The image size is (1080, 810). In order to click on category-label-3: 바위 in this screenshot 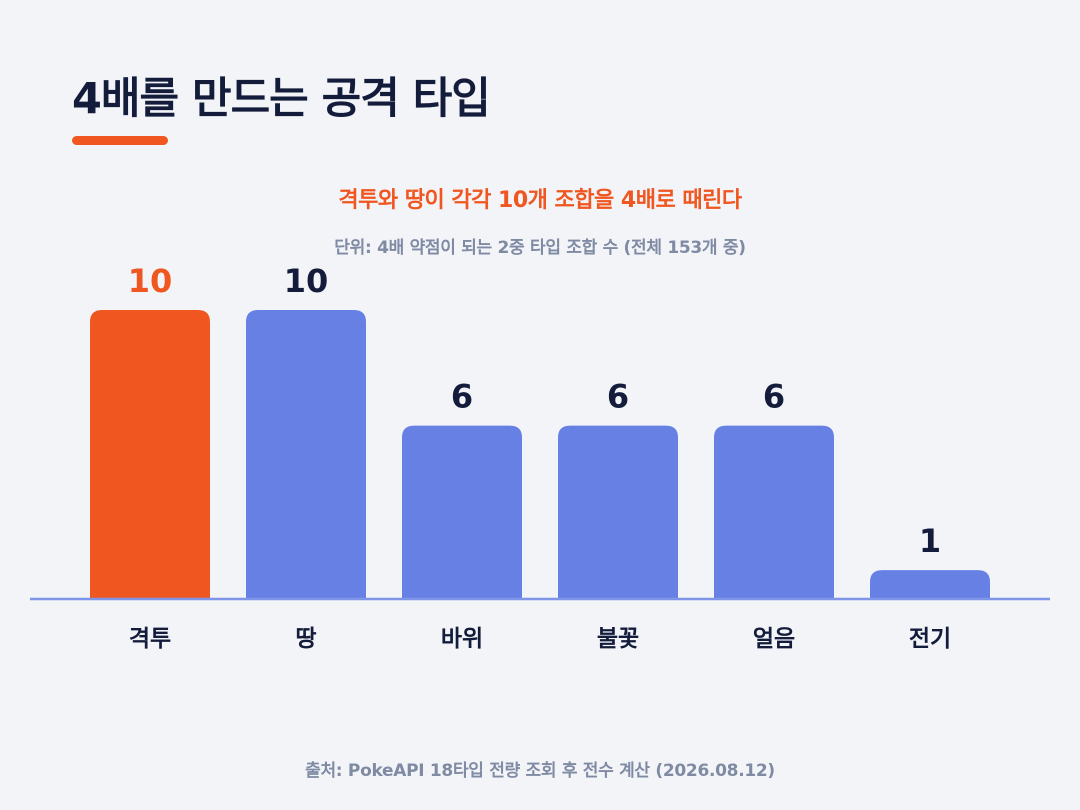, I will do `click(462, 639)`.